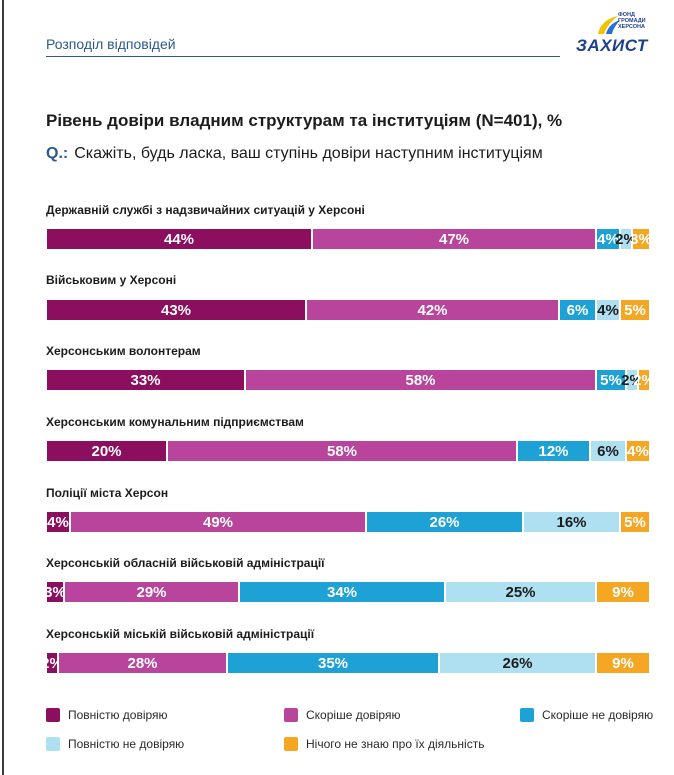 Image resolution: width=674 pixels, height=775 pixels. I want to click on logo-wordmark: ЗАХИСТ, so click(612, 45).